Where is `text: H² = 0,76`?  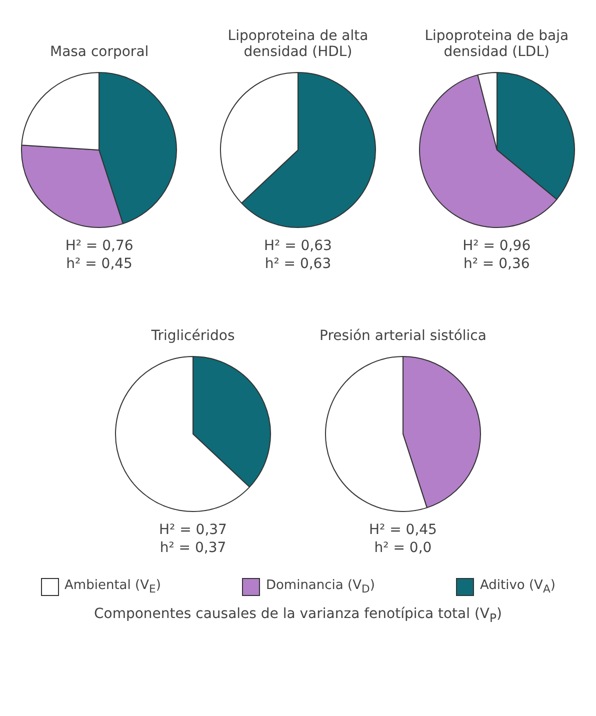
text: H² = 0,76 is located at coordinates (99, 246).